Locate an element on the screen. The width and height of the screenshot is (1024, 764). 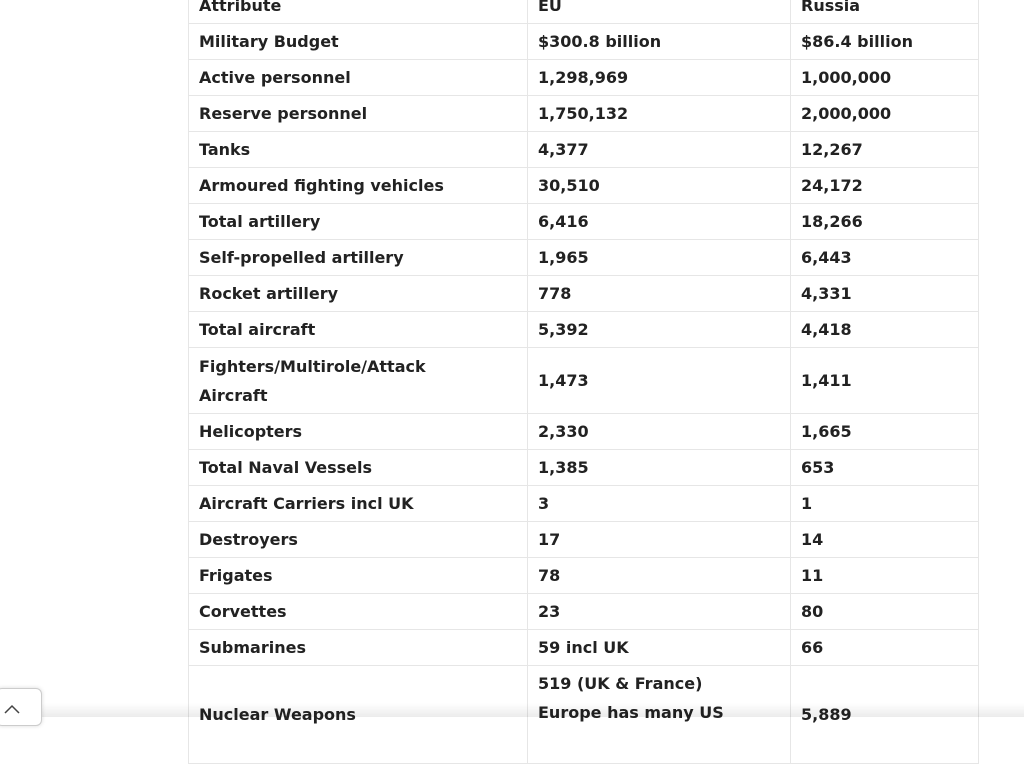
table-cell: Submarines is located at coordinates (358, 647).